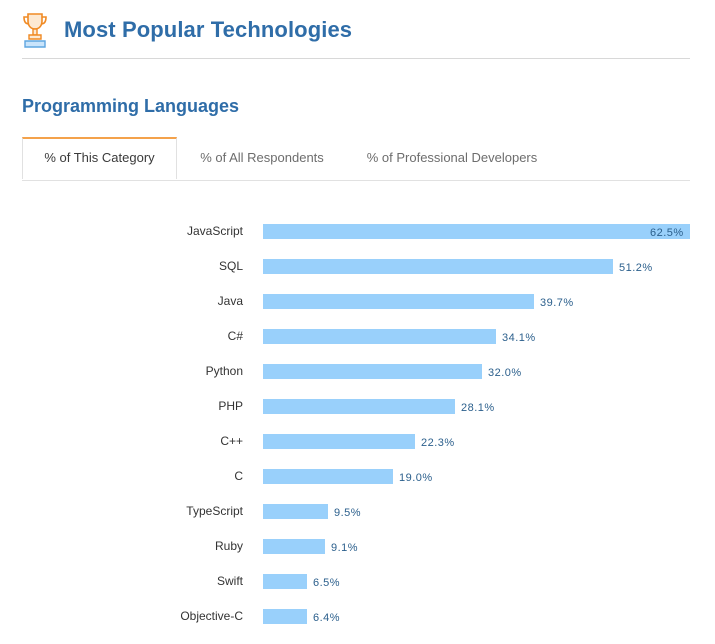 The image size is (715, 644). What do you see at coordinates (99, 158) in the screenshot?
I see `tab-this-category: % of This Category` at bounding box center [99, 158].